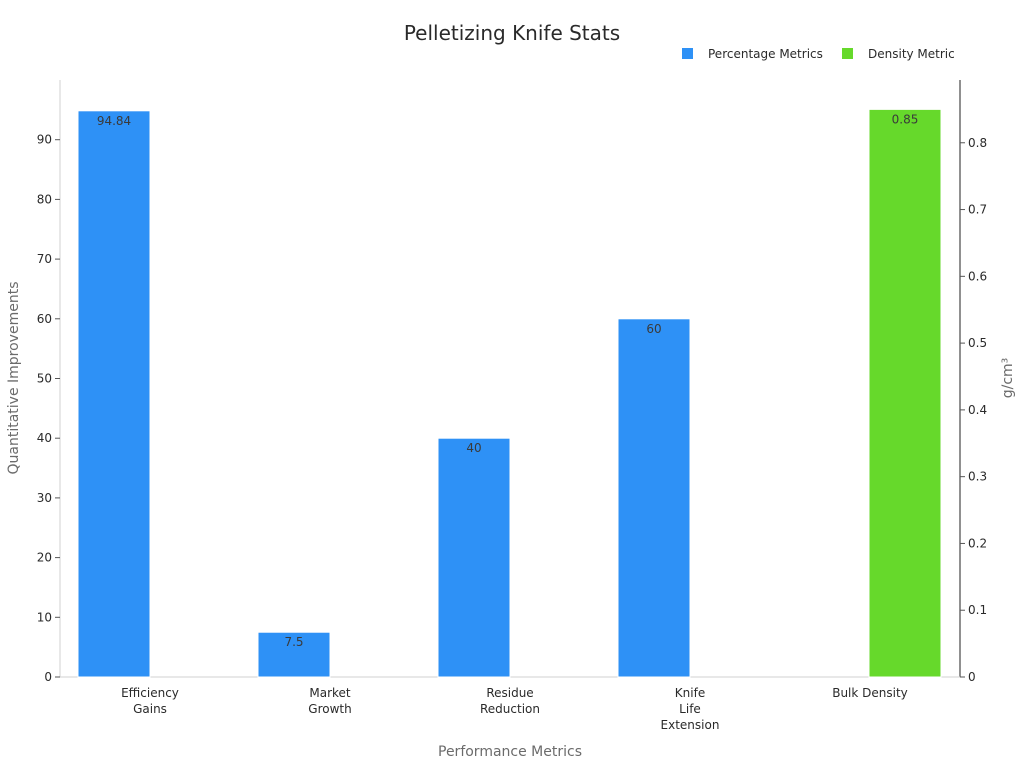  Describe the element at coordinates (510, 701) in the screenshot. I see `x-tick-label: Residue Reduction` at that location.